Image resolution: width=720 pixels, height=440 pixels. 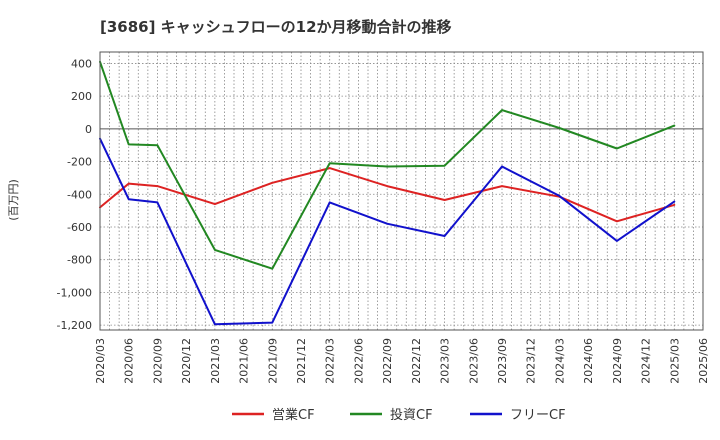 What do you see at coordinates (301, 361) in the screenshot?
I see `x-tick-label: 2021/12` at bounding box center [301, 361].